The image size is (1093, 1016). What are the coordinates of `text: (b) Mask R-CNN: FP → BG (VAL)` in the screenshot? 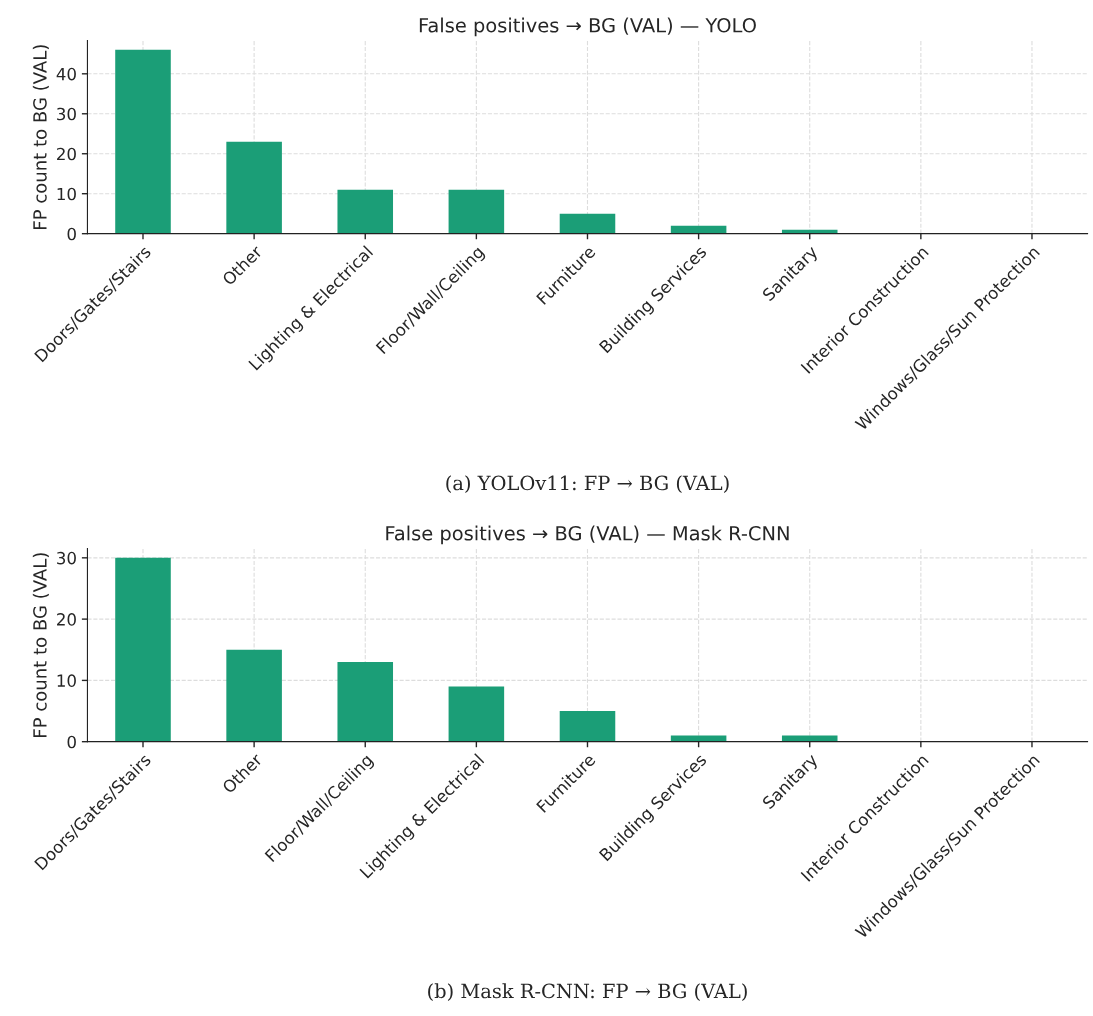 It's located at (587, 992).